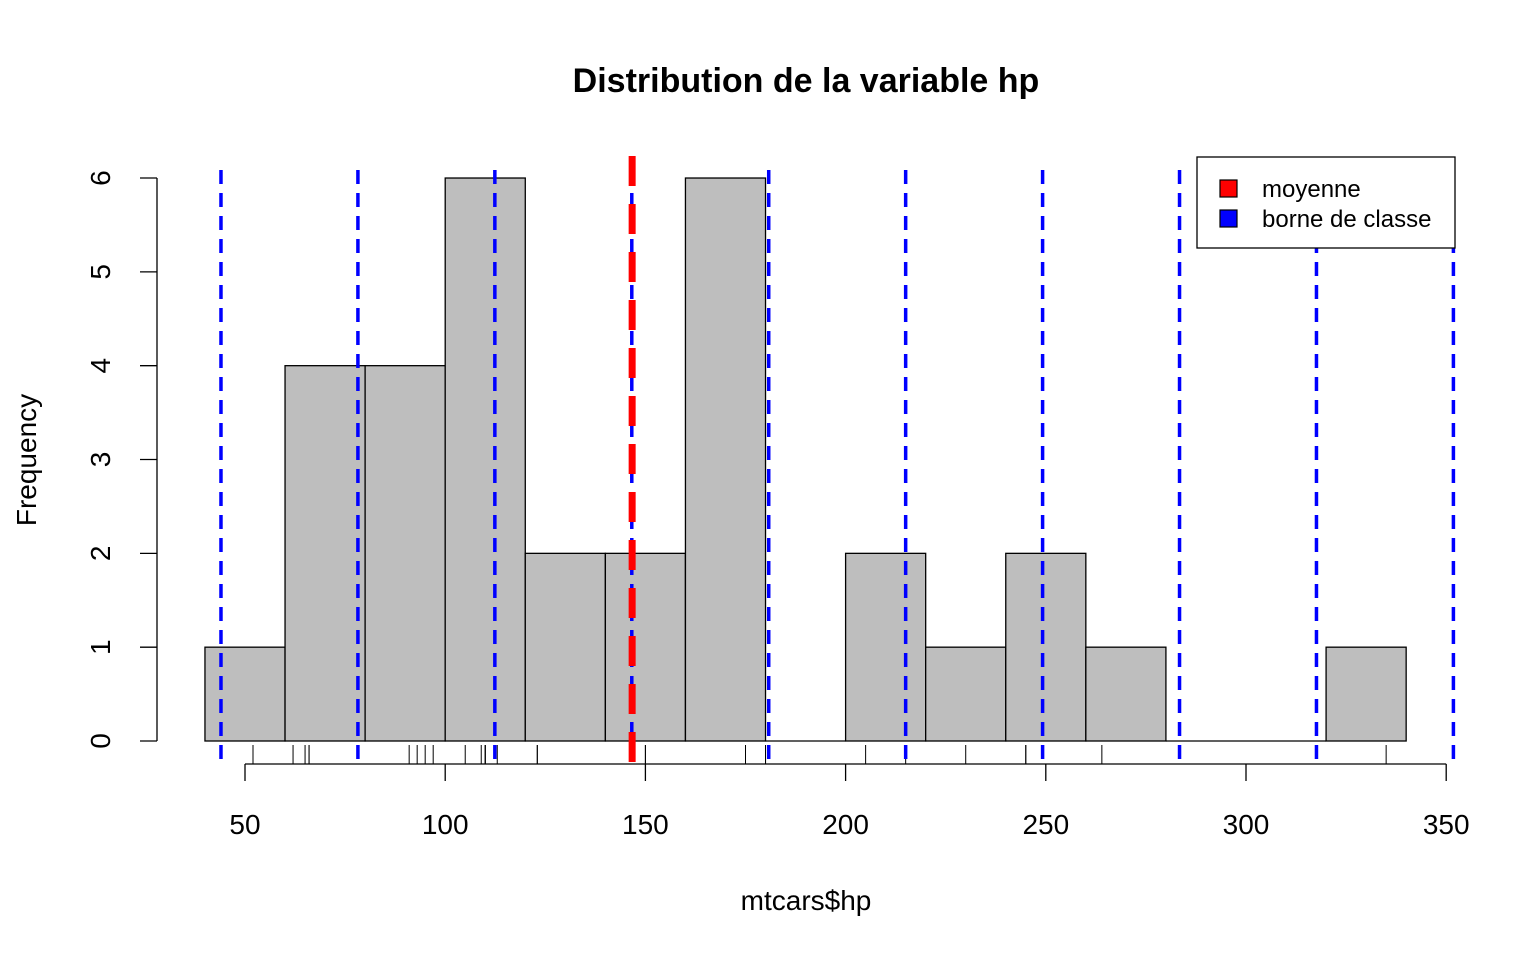 The image size is (1536, 960). What do you see at coordinates (100, 554) in the screenshot?
I see `y-tick-label: 2` at bounding box center [100, 554].